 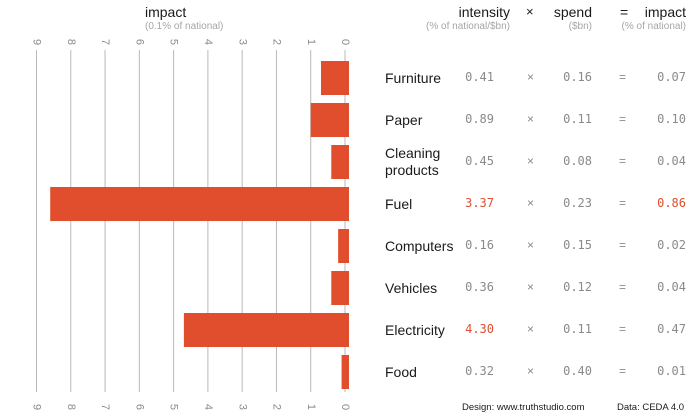 I want to click on tick-label-bottom-1: 1, so click(x=311, y=407).